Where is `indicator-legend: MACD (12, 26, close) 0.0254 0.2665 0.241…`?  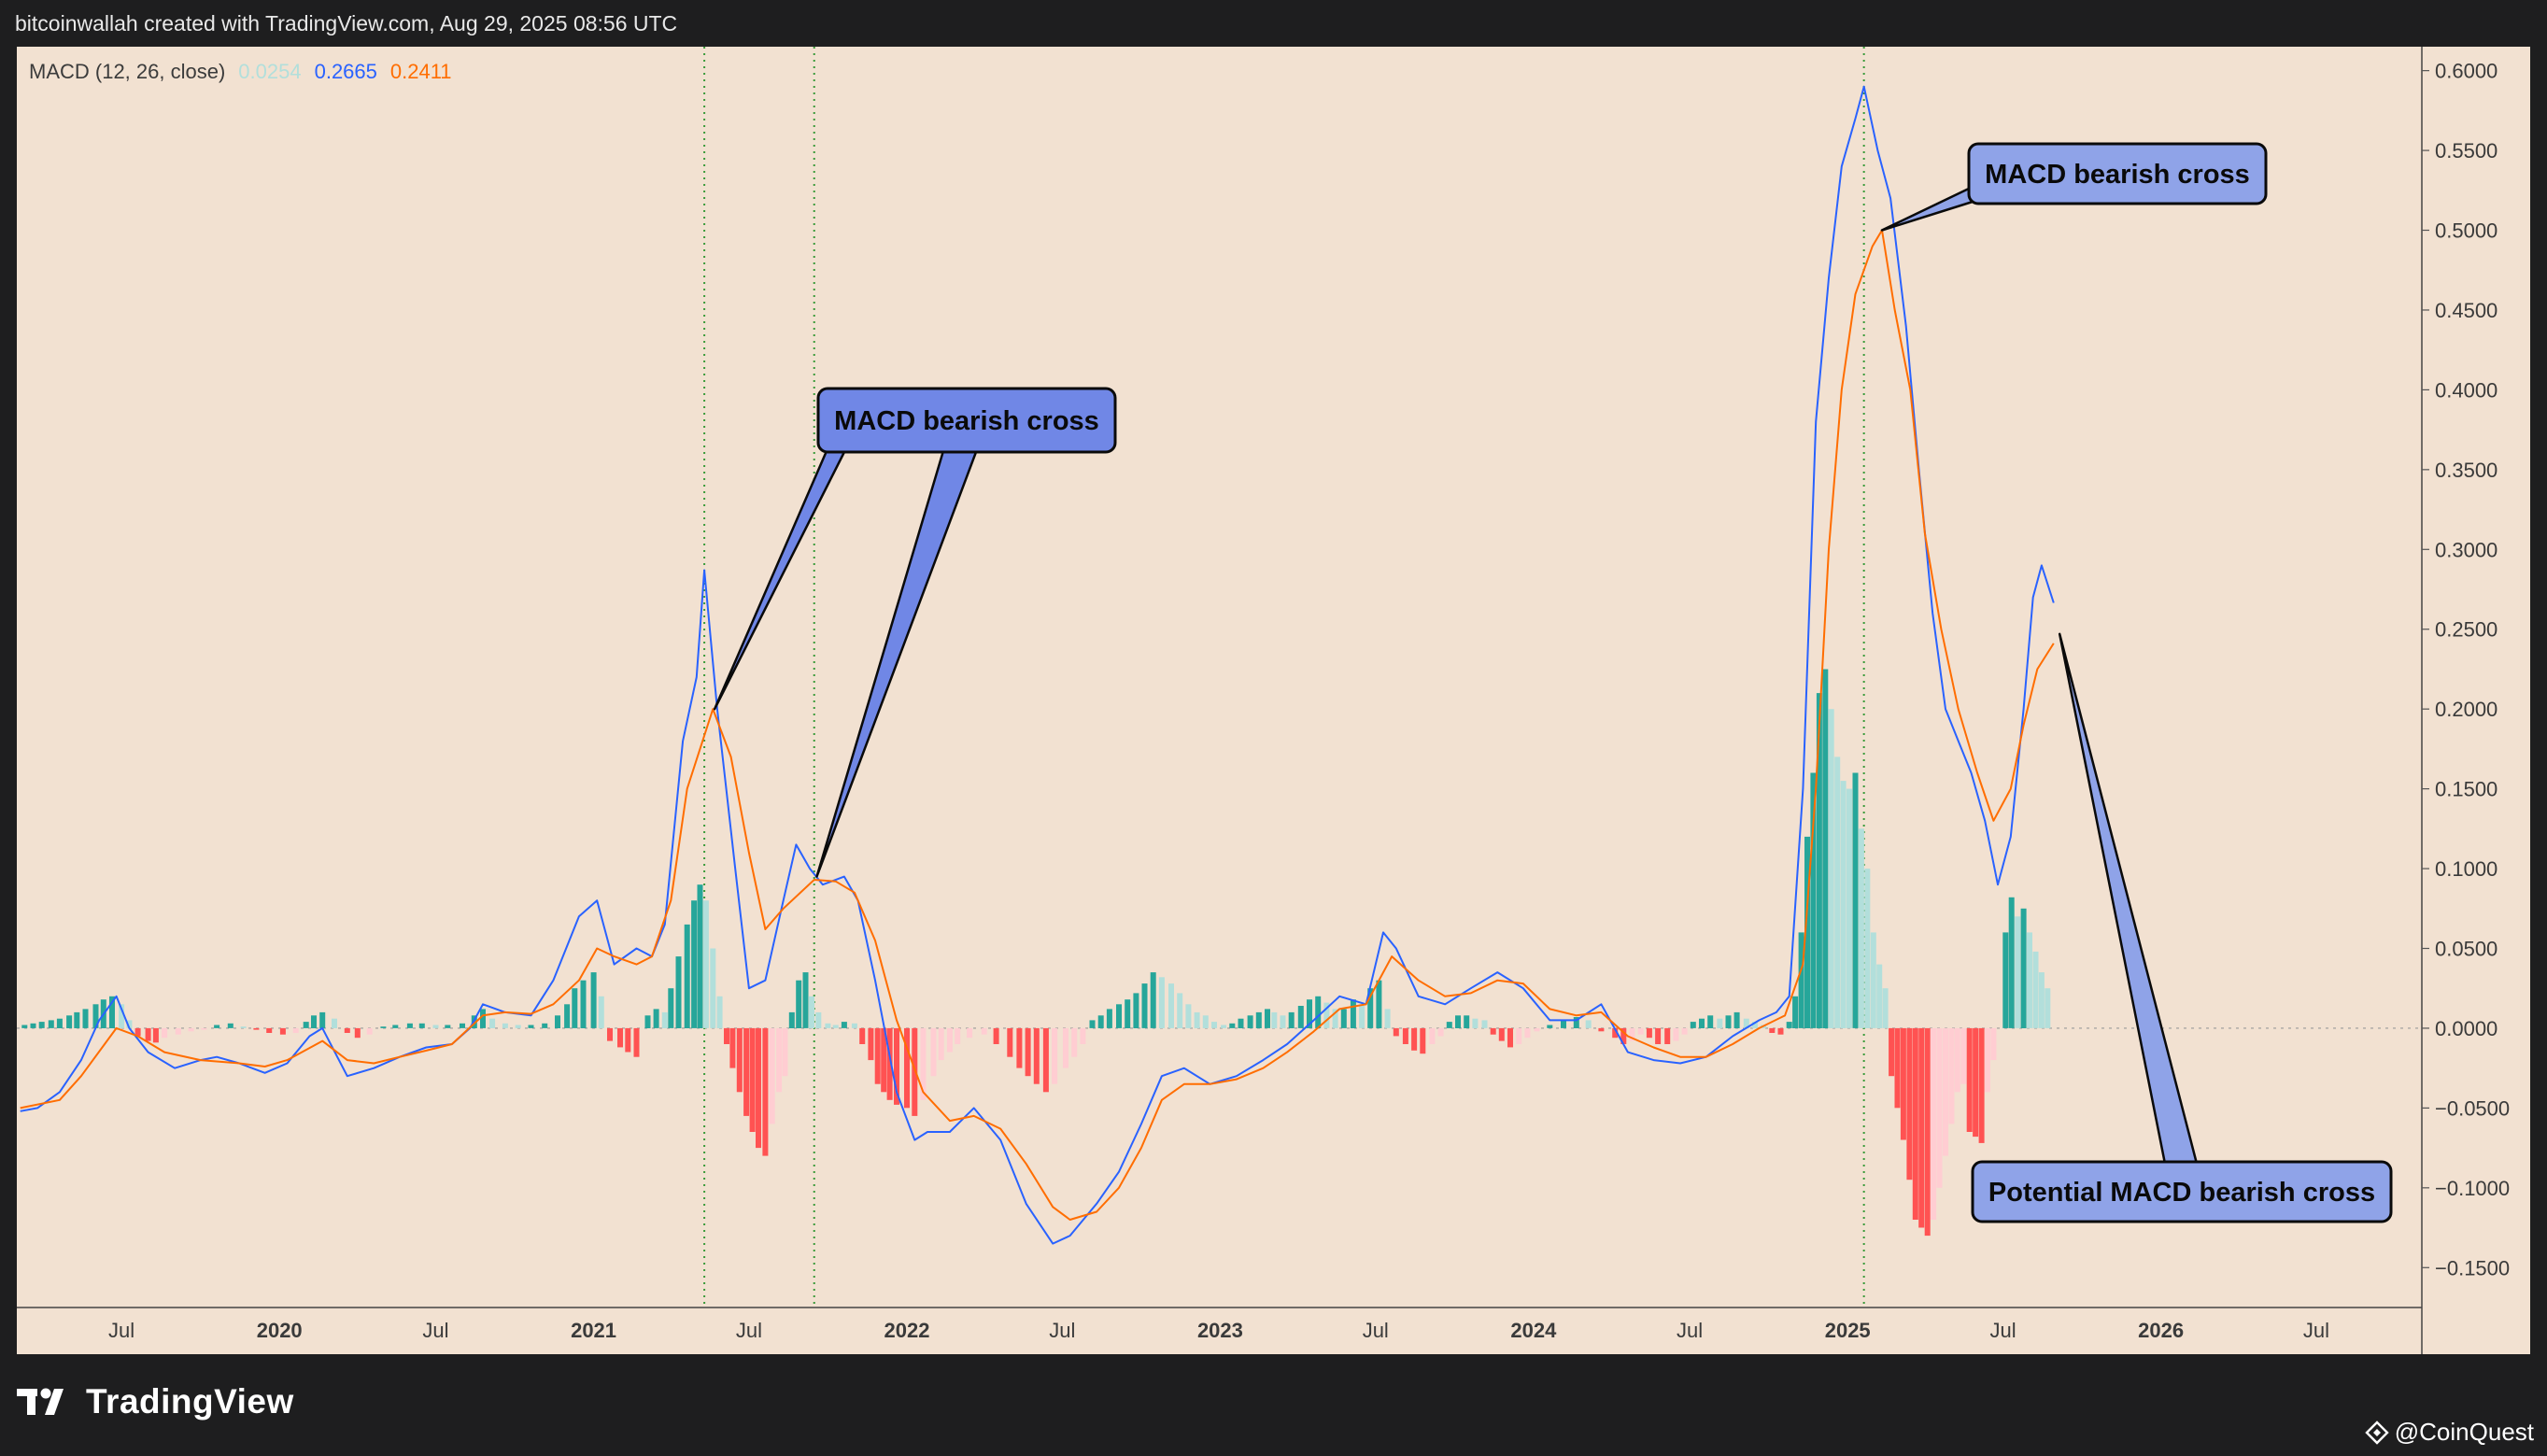
indicator-legend: MACD (12, 26, close) 0.0254 0.2665 0.241… is located at coordinates (241, 72).